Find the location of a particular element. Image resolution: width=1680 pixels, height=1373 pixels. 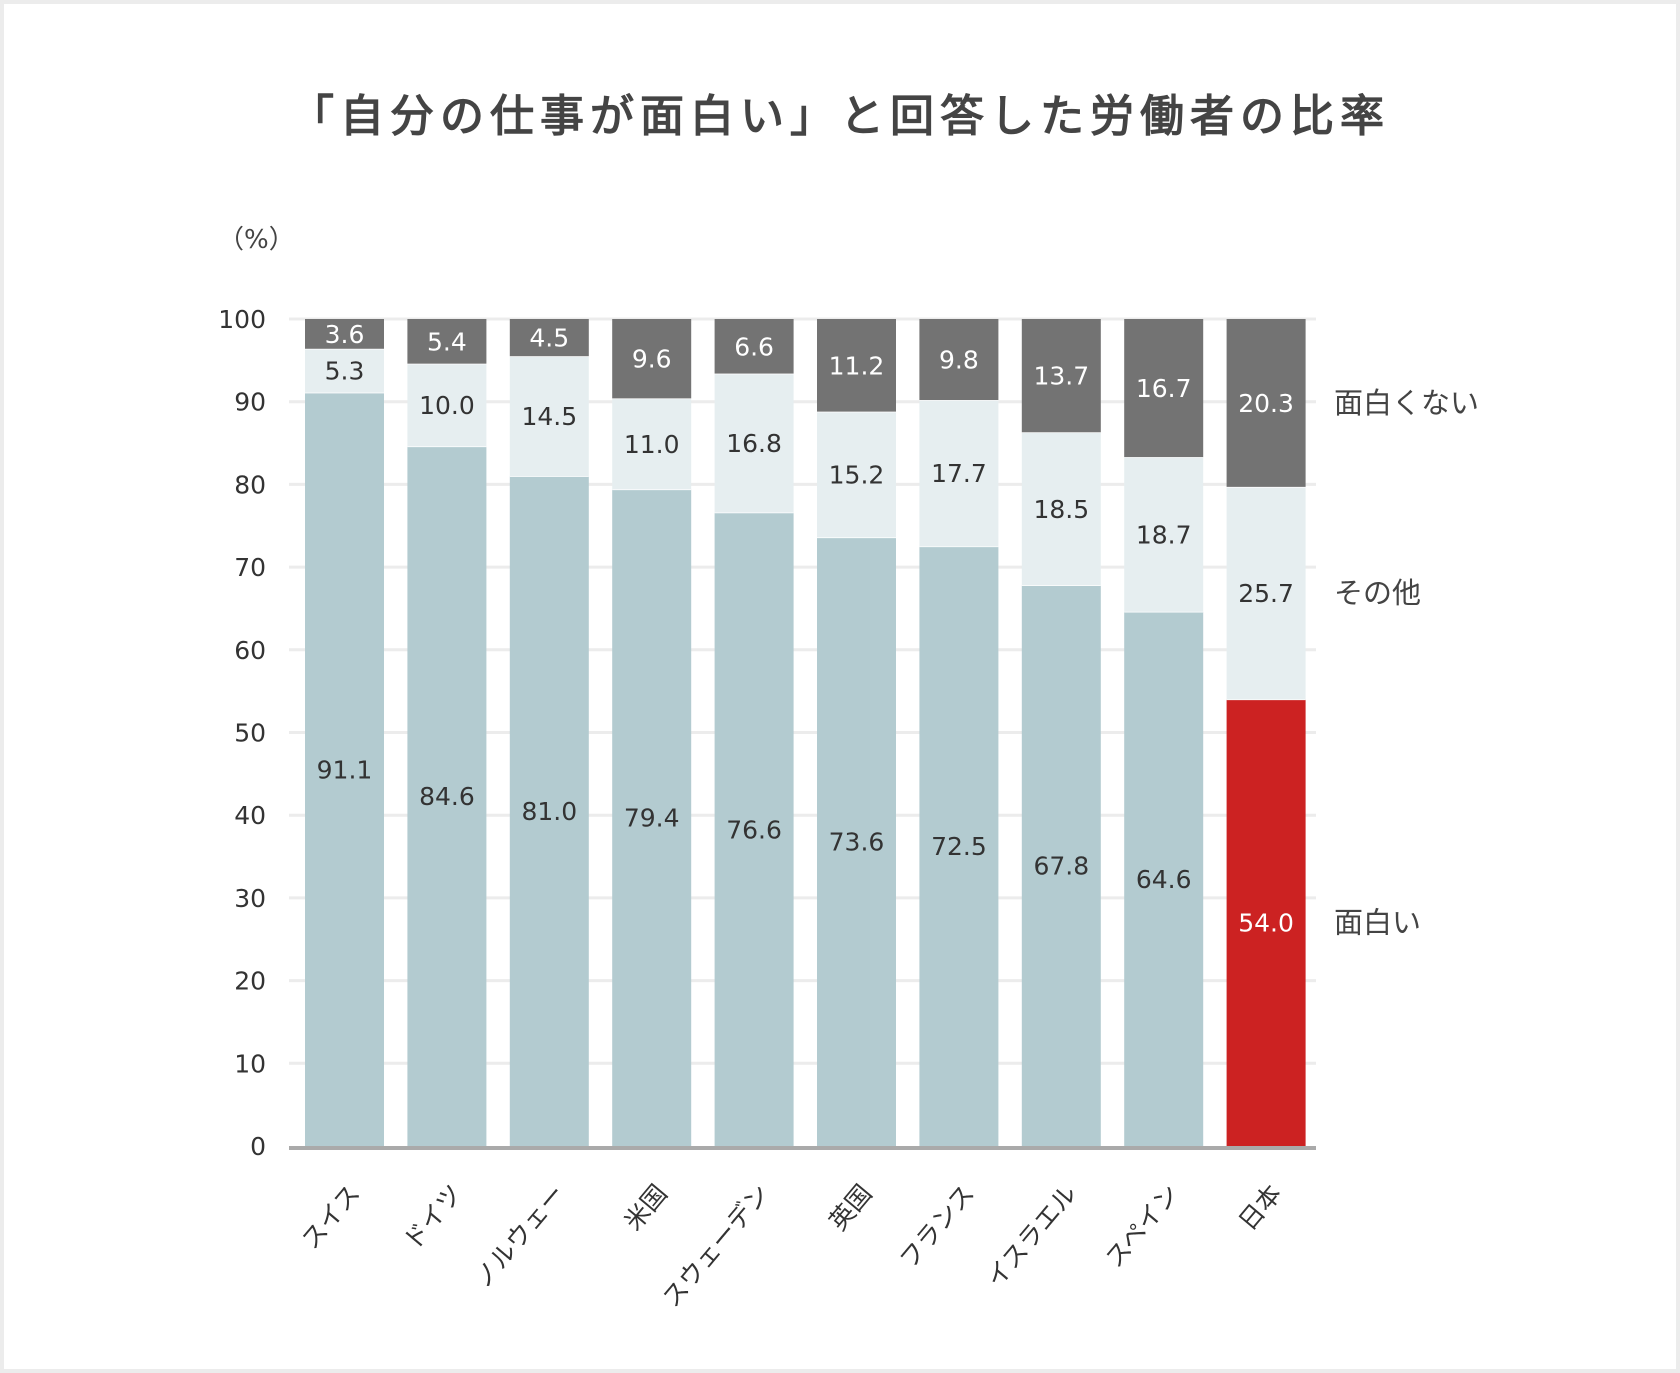

data-label: 67.8 is located at coordinates (1061, 866).